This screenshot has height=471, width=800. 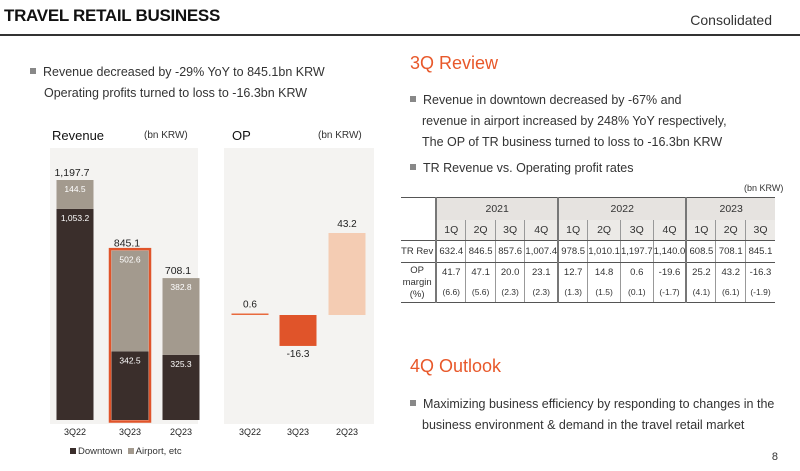 I want to click on op-x-tick: 2Q23, so click(x=347, y=432).